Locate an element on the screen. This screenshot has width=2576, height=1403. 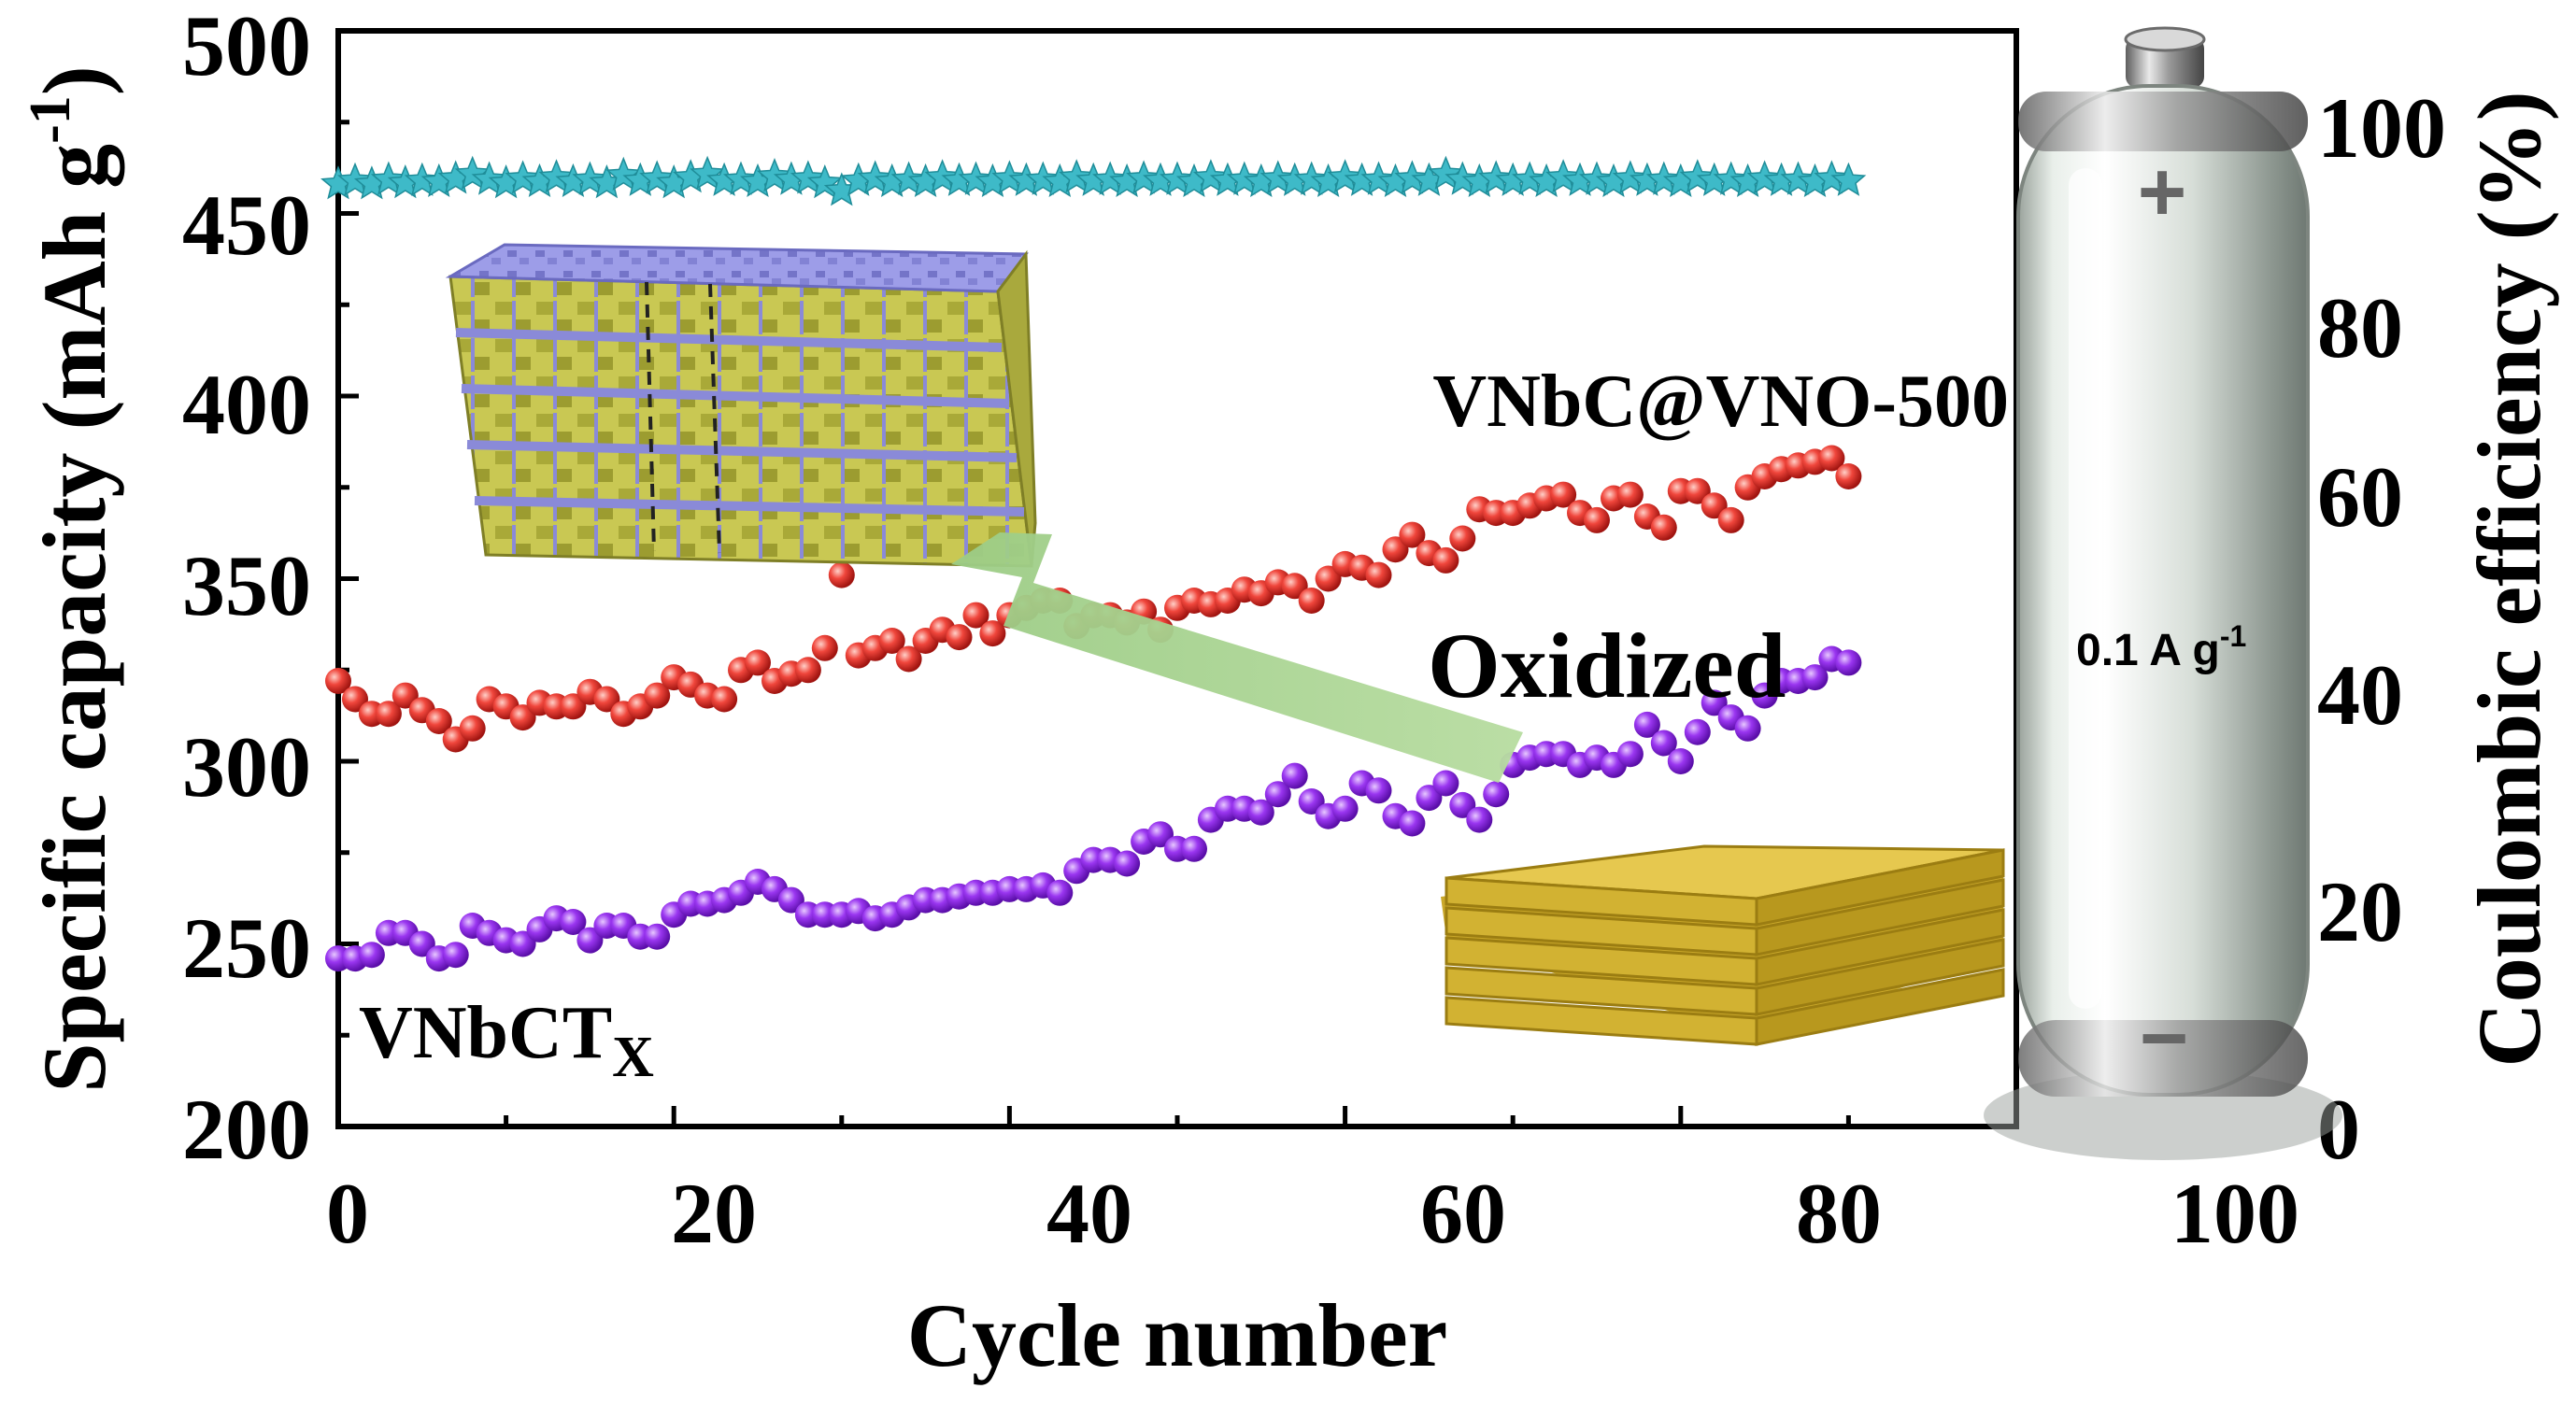
y-axis-title: Specific capacity (mAh g-1) is located at coordinates (71, 578).